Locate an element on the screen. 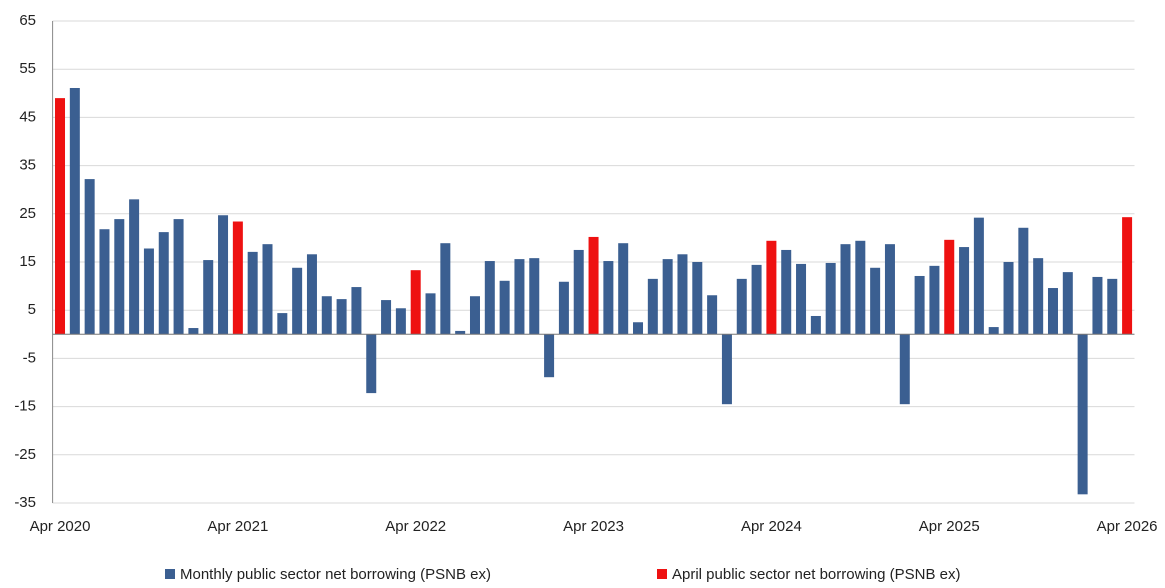 The width and height of the screenshot is (1165, 588). y-tick-label: 35 is located at coordinates (27, 165).